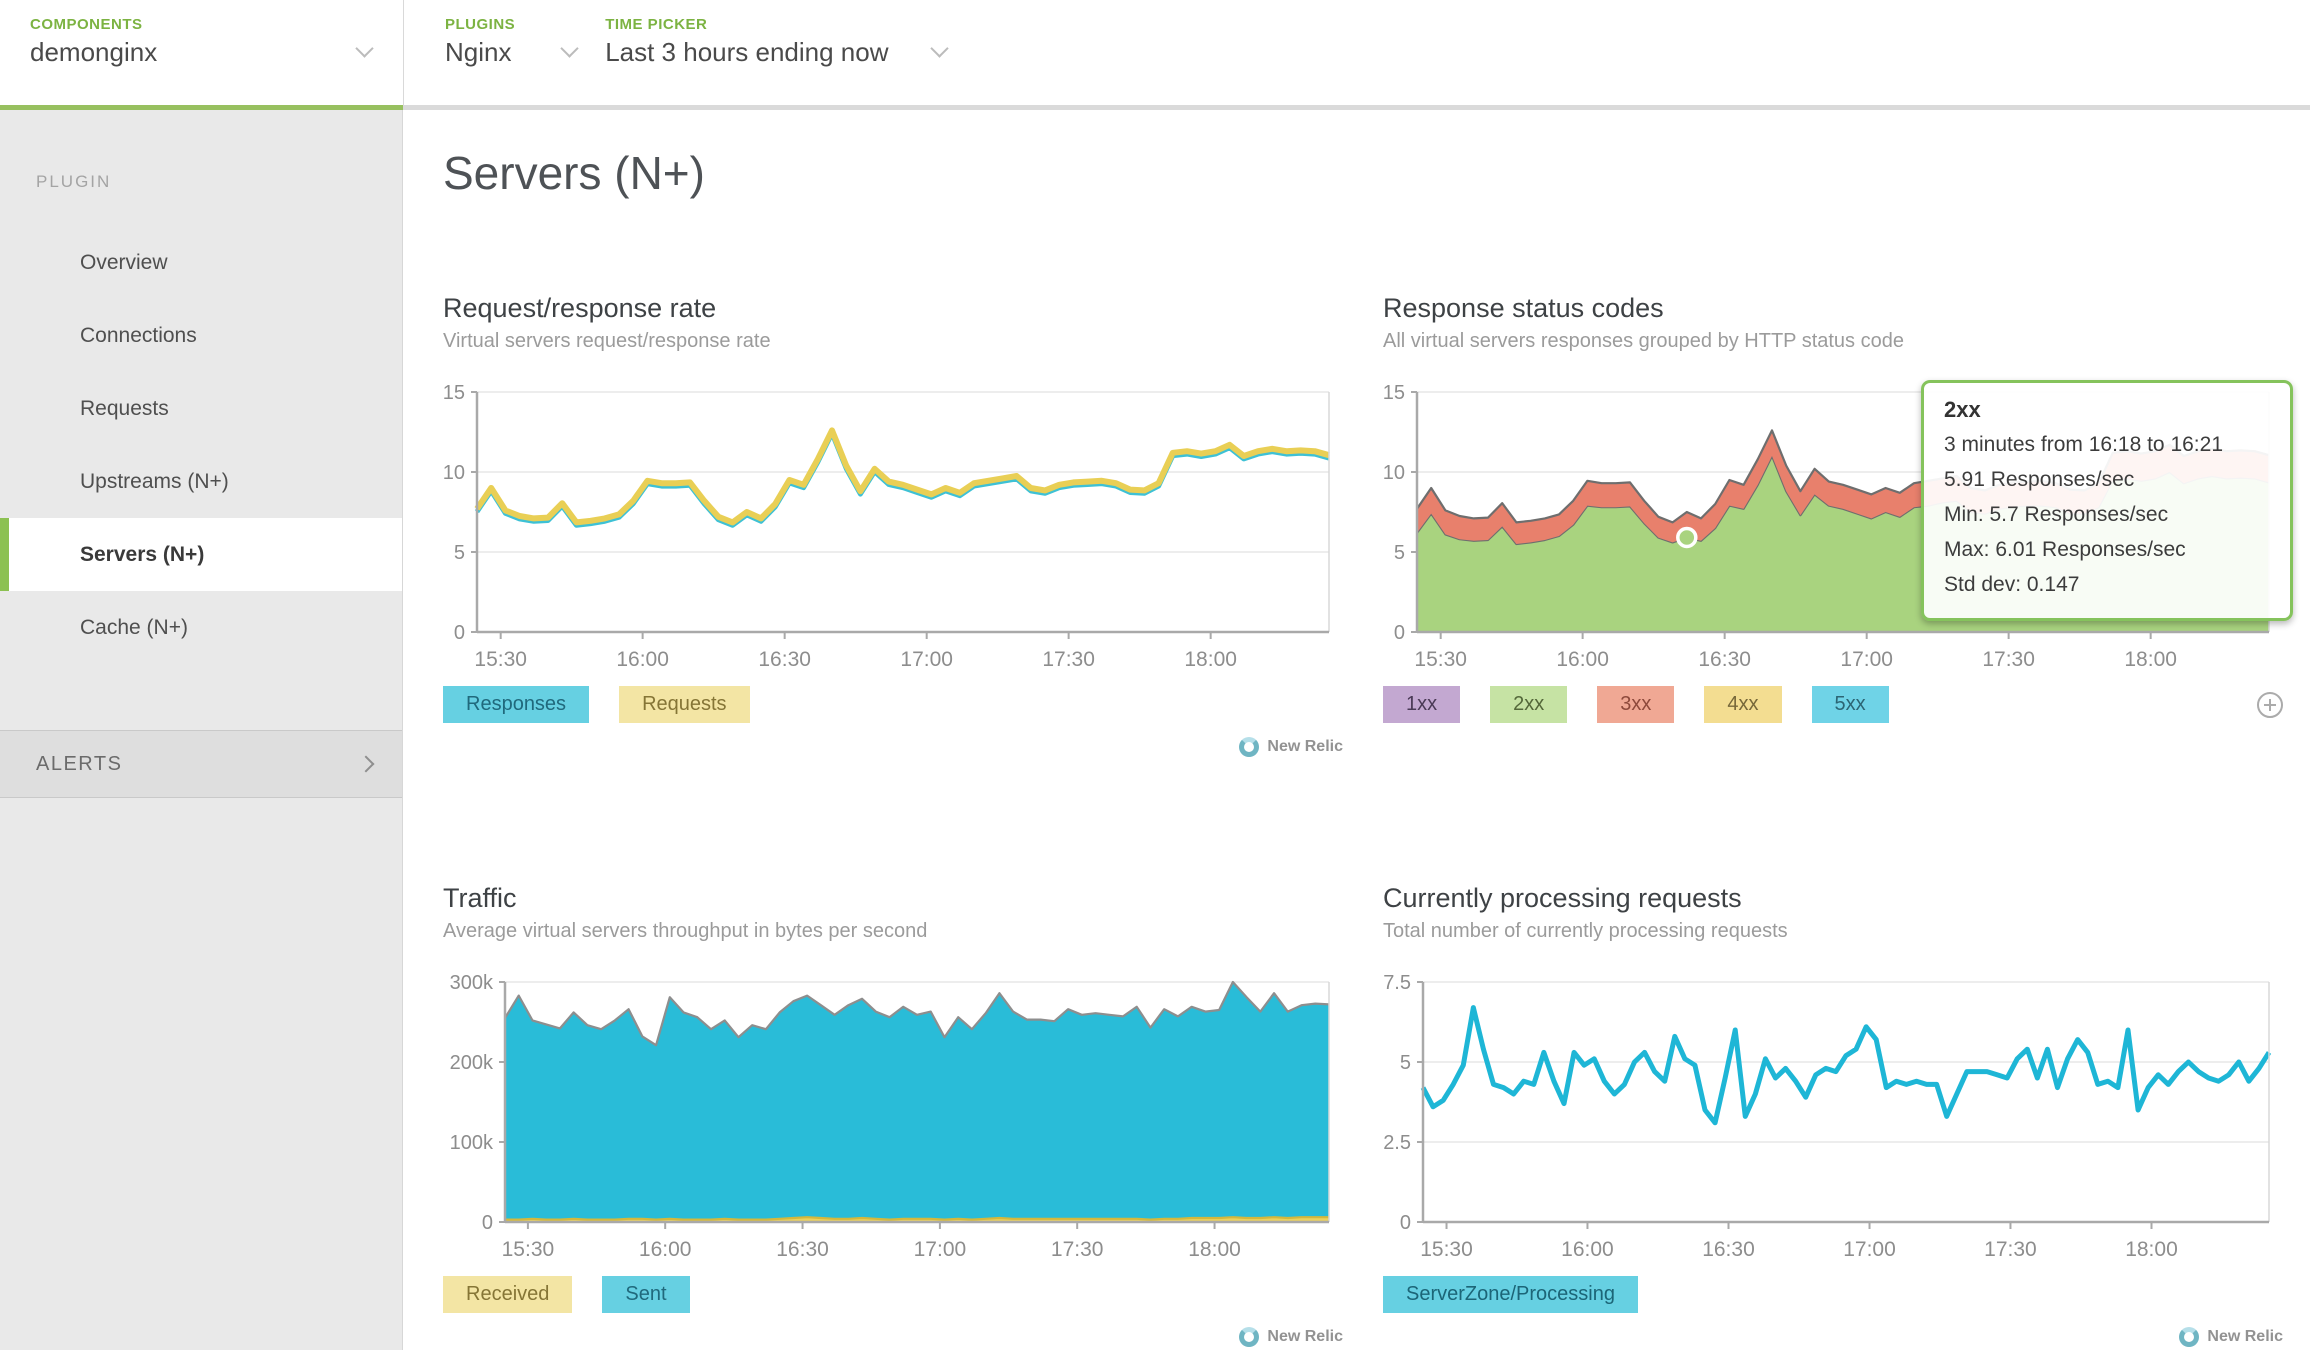 The image size is (2310, 1350). I want to click on legend-badge-2xx: 2xx, so click(1529, 704).